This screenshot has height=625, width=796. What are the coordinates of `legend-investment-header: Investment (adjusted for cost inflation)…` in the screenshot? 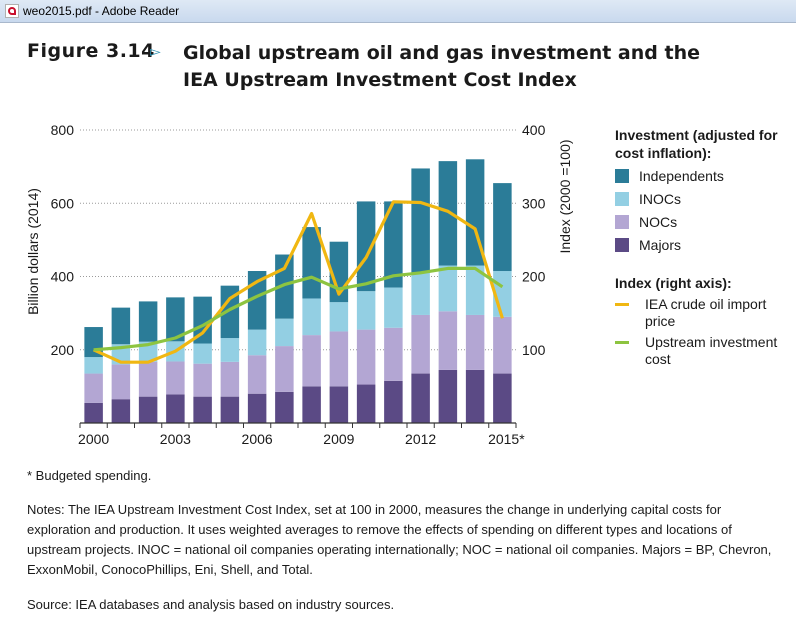 It's located at (696, 144).